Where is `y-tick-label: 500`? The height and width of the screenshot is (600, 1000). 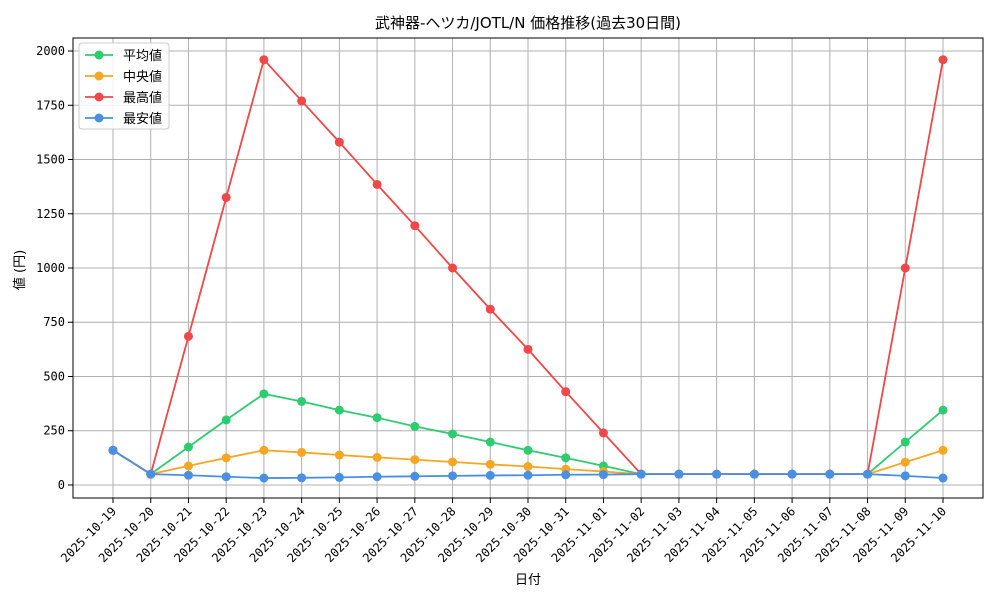 y-tick-label: 500 is located at coordinates (54, 376).